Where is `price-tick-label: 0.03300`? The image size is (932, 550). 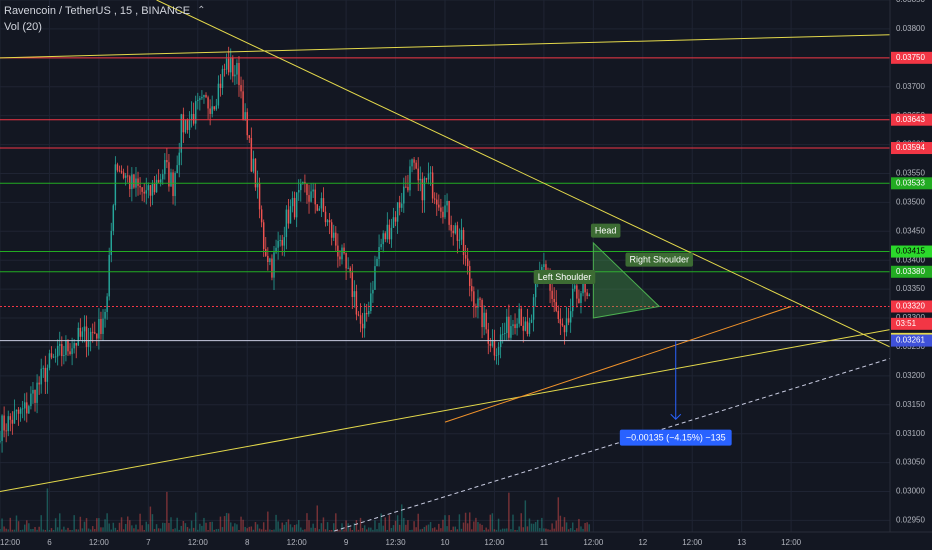
price-tick-label: 0.03300 is located at coordinates (910, 317).